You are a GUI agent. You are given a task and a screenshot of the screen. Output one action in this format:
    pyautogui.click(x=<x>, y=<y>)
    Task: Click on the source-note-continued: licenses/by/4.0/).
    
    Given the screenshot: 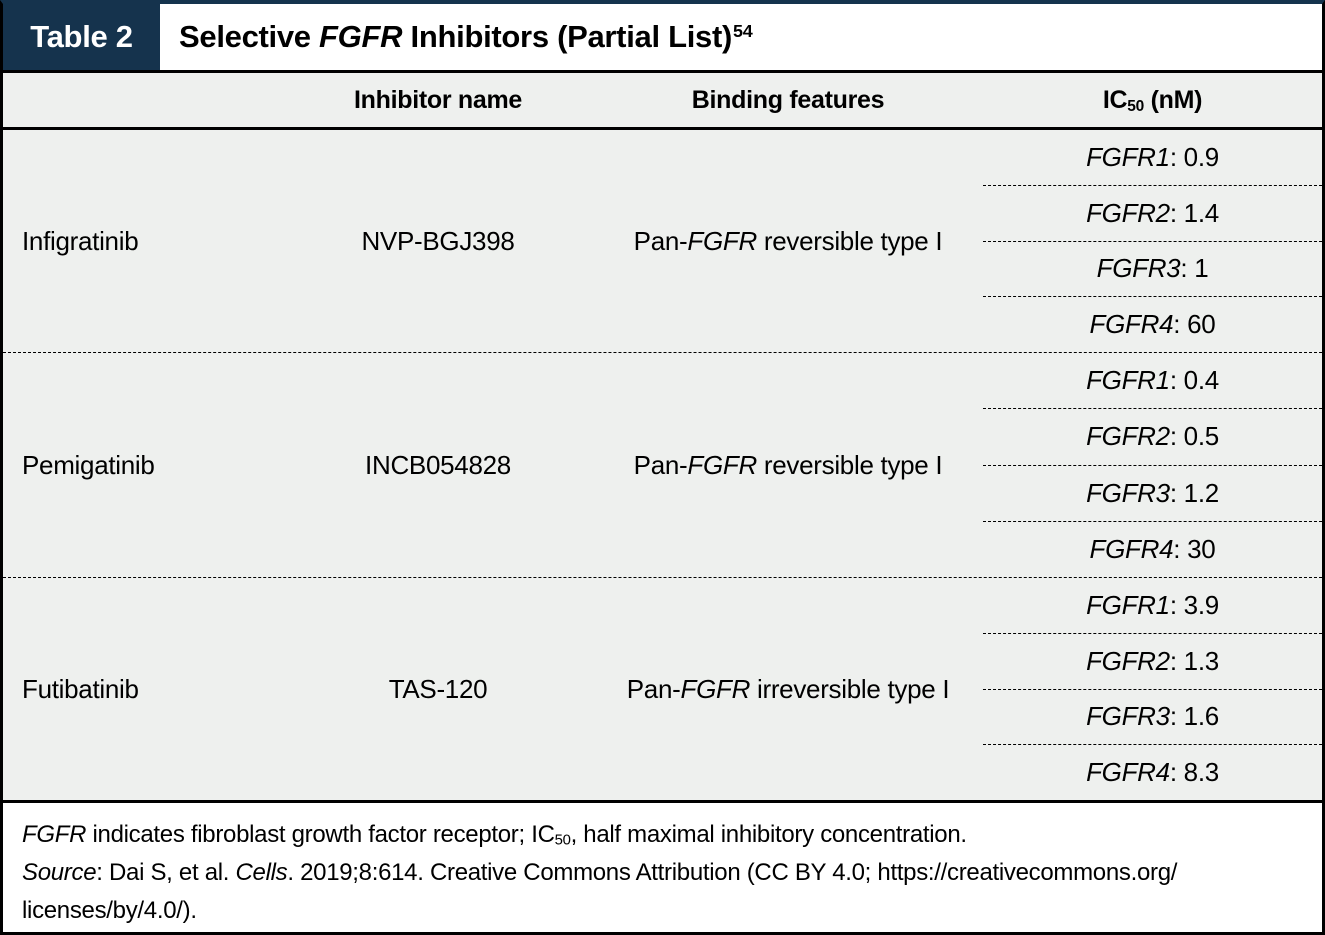 What is the action you would take?
    pyautogui.click(x=109, y=910)
    